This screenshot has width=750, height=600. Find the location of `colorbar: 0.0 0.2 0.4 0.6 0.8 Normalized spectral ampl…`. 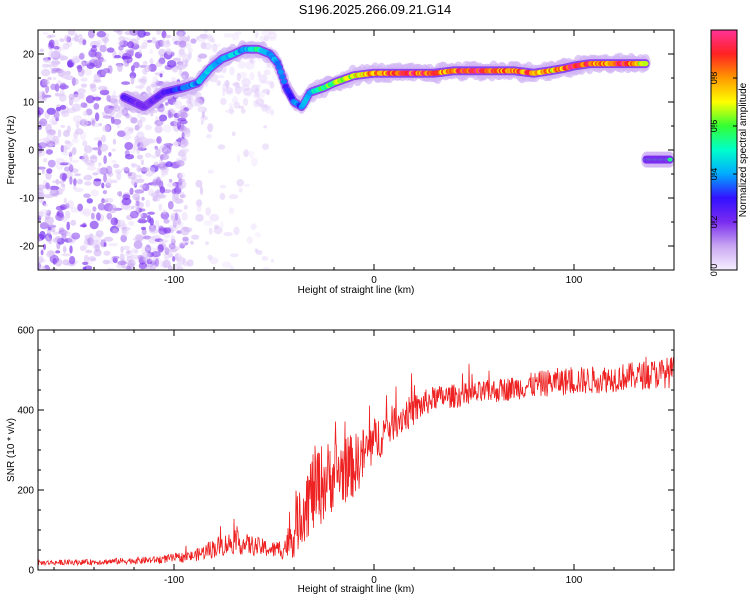

colorbar: 0.0 0.2 0.4 0.6 0.8 Normalized spectral ampl… is located at coordinates (729, 153).